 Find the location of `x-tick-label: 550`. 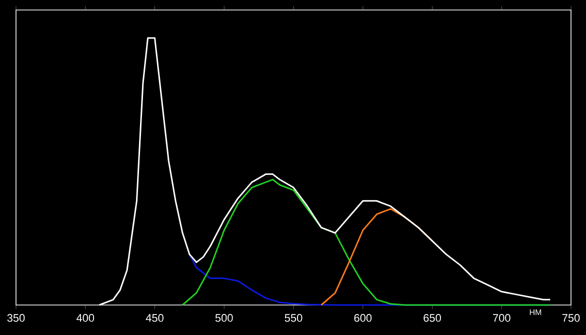

x-tick-label: 550 is located at coordinates (293, 318).